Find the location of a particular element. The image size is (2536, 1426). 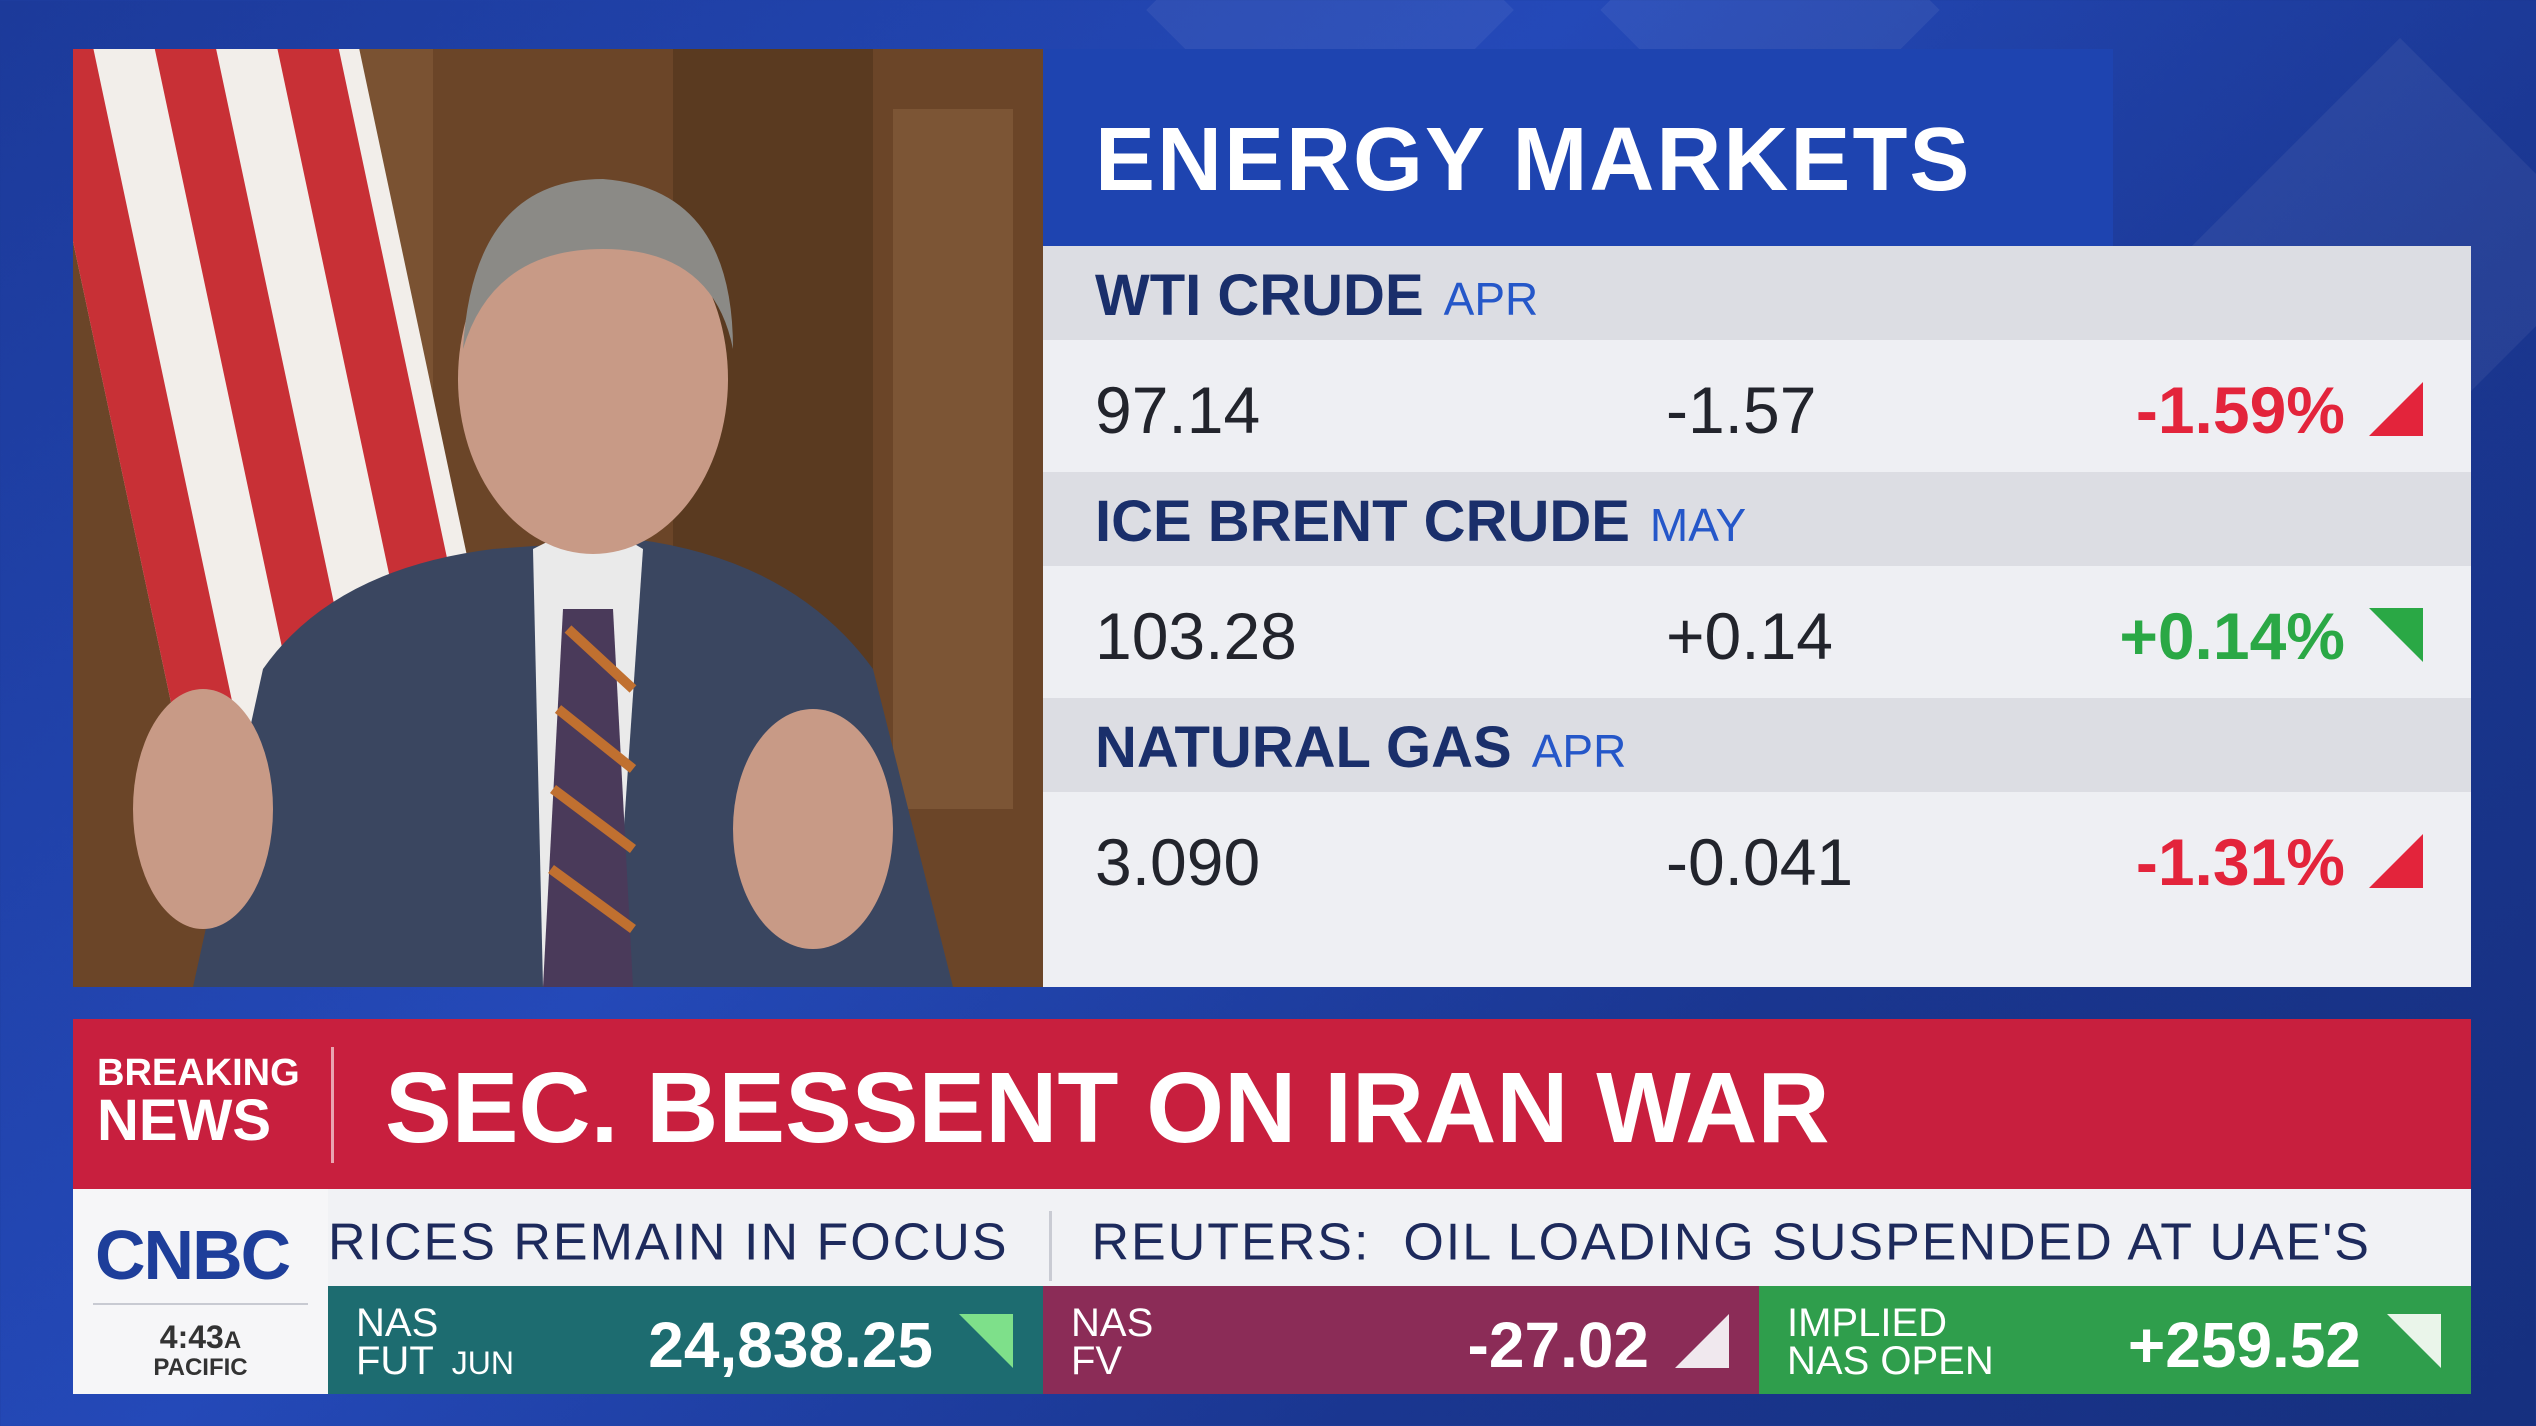

contract: JUN is located at coordinates (482, 1363).